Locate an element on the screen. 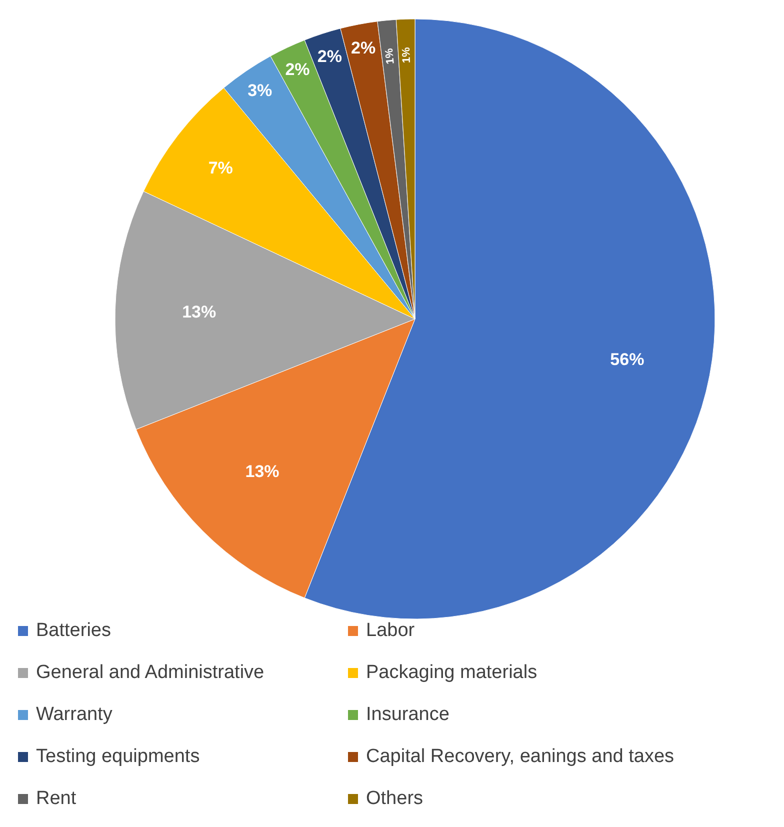 This screenshot has width=784, height=827. legend-label: Others is located at coordinates (395, 799).